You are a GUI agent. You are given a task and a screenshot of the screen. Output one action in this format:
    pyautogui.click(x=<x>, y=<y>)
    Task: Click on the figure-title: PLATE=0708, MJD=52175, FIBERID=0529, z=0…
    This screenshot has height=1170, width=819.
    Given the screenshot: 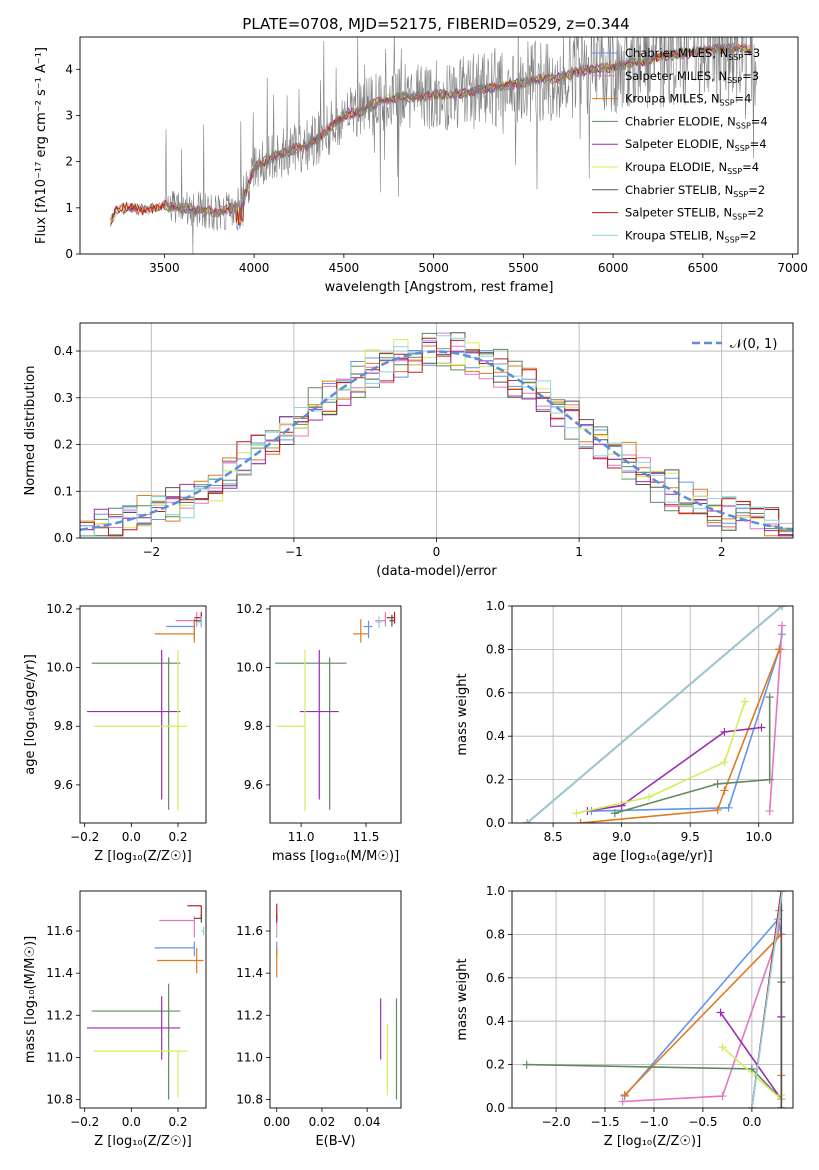 What is the action you would take?
    pyautogui.click(x=435, y=24)
    